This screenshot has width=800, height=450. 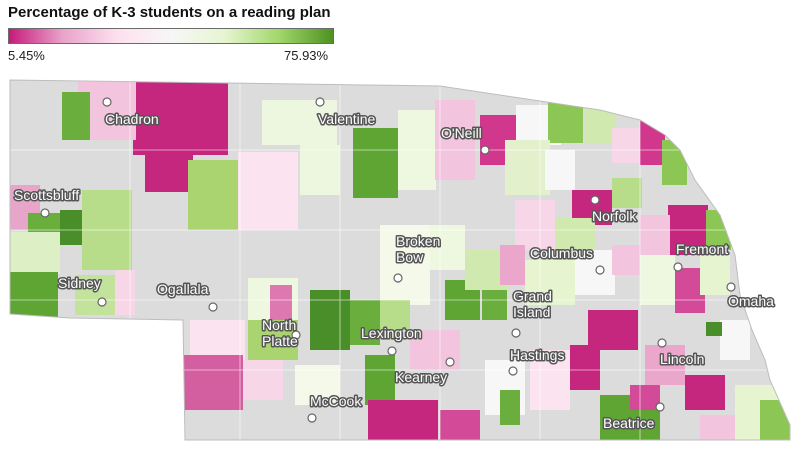 I want to click on city-marker-lincoln, so click(x=662, y=343).